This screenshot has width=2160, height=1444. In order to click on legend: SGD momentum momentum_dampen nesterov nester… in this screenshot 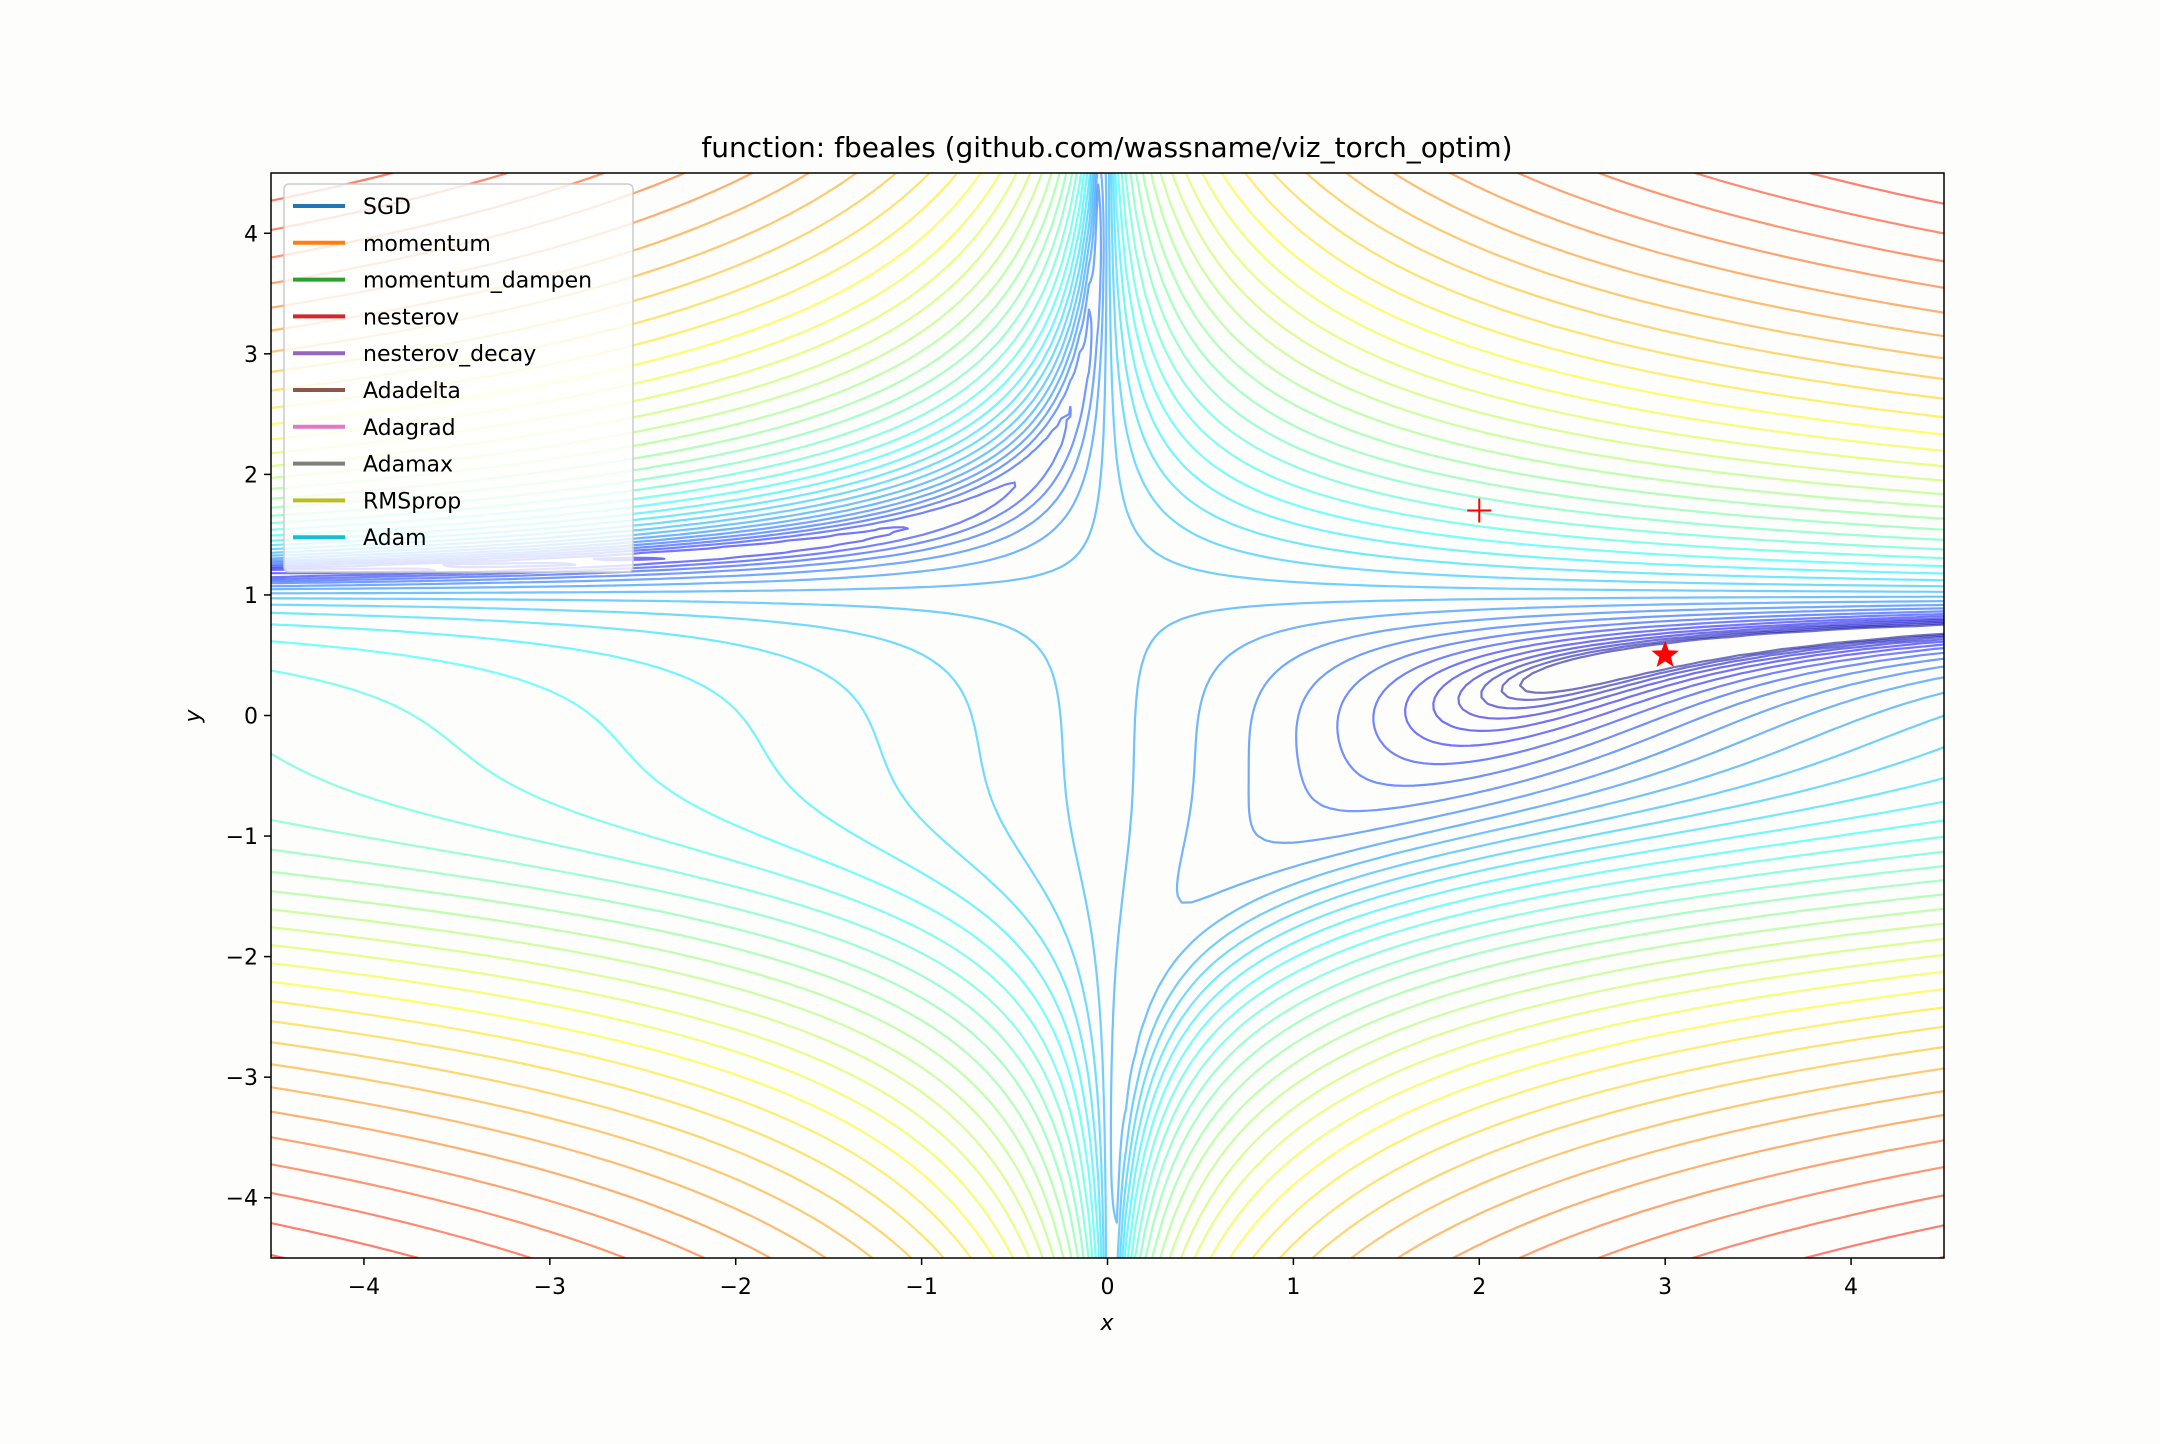, I will do `click(458, 378)`.